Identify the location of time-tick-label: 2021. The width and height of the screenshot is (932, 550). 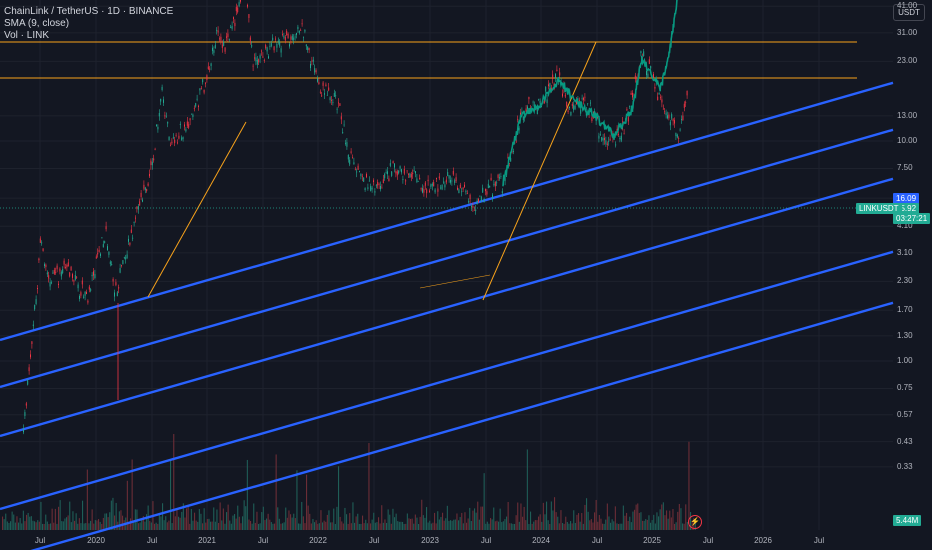
(207, 540).